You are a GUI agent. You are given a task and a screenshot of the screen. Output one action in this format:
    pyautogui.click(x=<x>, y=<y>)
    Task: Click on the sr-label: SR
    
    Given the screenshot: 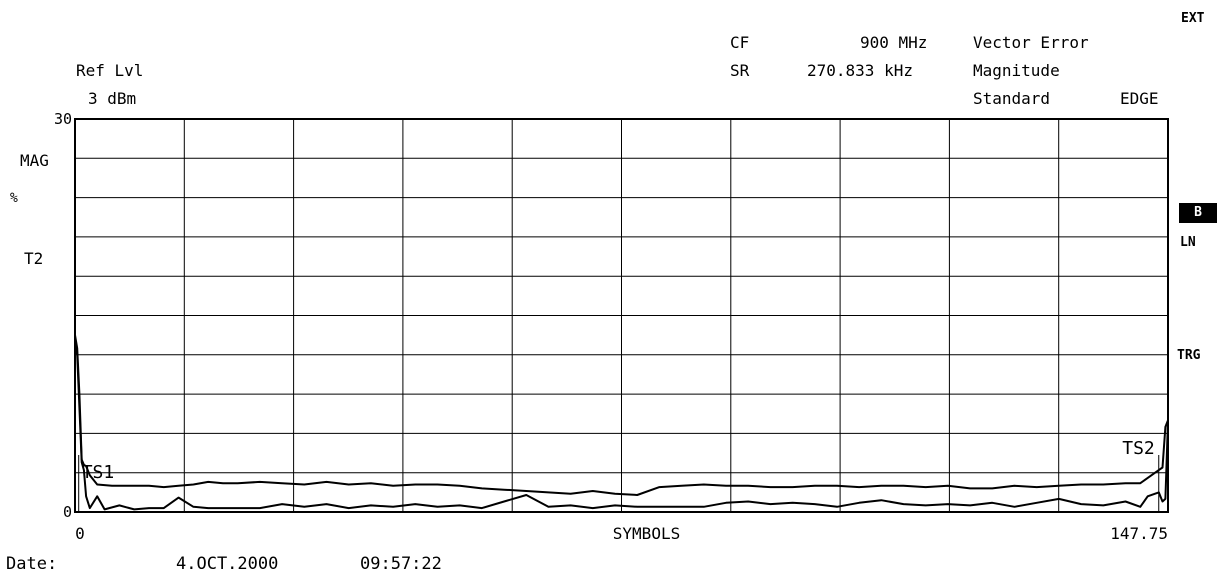 What is the action you would take?
    pyautogui.click(x=740, y=70)
    